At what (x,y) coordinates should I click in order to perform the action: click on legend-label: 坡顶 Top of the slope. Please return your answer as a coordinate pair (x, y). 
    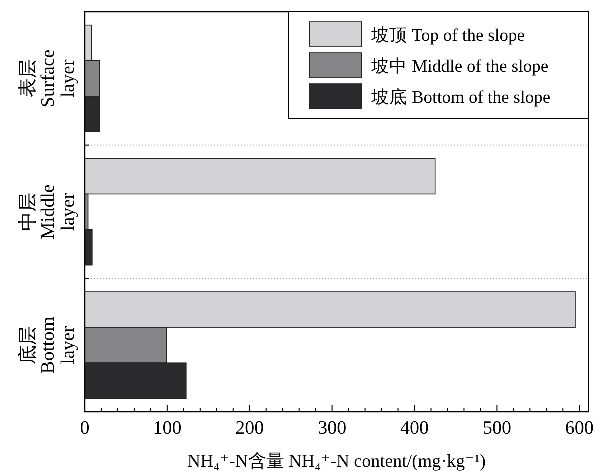
    Looking at the image, I should click on (448, 35).